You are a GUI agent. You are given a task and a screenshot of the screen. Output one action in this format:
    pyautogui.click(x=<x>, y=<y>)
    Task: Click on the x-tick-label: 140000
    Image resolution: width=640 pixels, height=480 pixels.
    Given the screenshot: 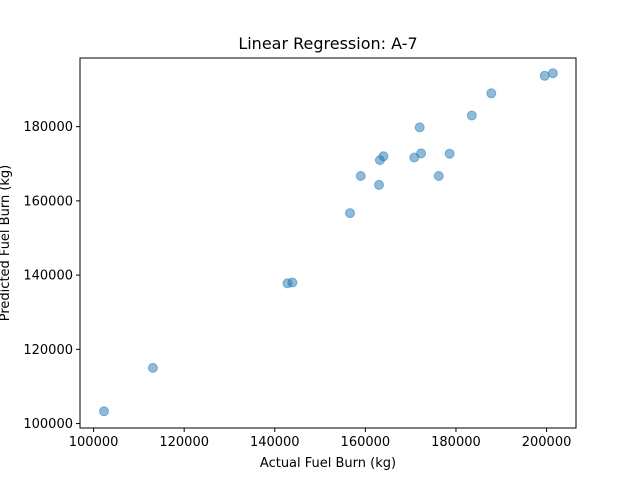 What is the action you would take?
    pyautogui.click(x=275, y=442)
    